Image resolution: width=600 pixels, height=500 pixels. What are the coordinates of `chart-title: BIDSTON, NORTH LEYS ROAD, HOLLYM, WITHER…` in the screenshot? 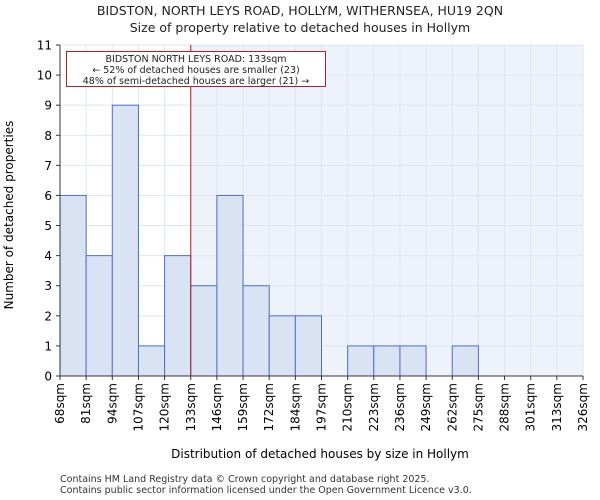 It's located at (300, 10).